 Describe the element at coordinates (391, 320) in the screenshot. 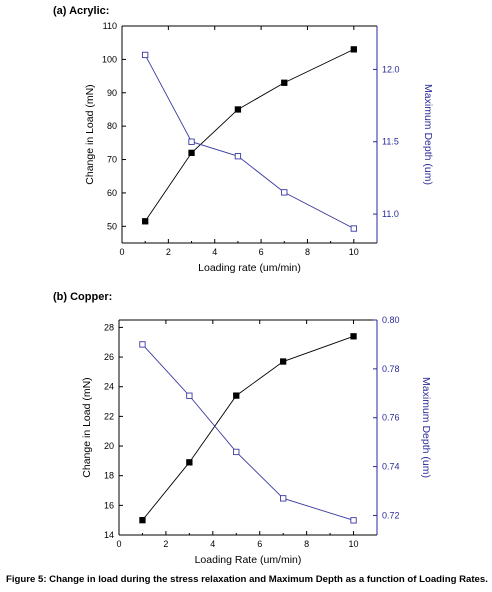

I see `y2-tick-label: 0.80` at that location.